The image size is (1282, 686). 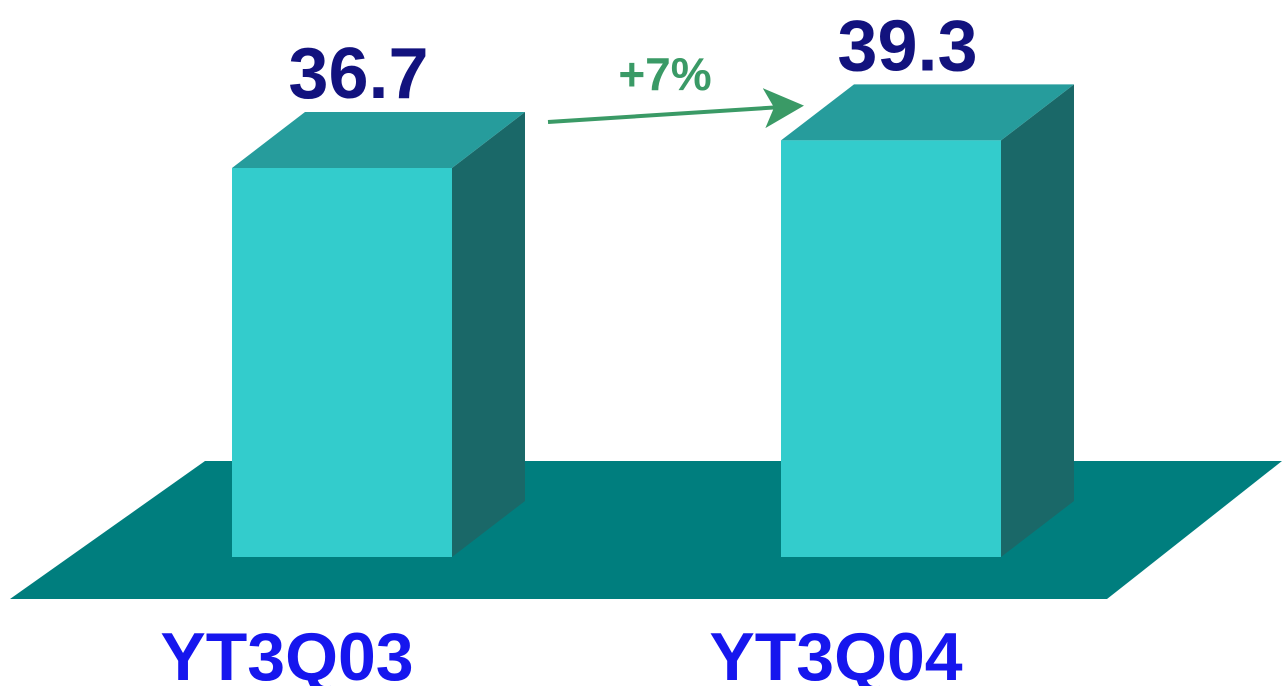 What do you see at coordinates (286, 652) in the screenshot?
I see `category-label: YT3Q03` at bounding box center [286, 652].